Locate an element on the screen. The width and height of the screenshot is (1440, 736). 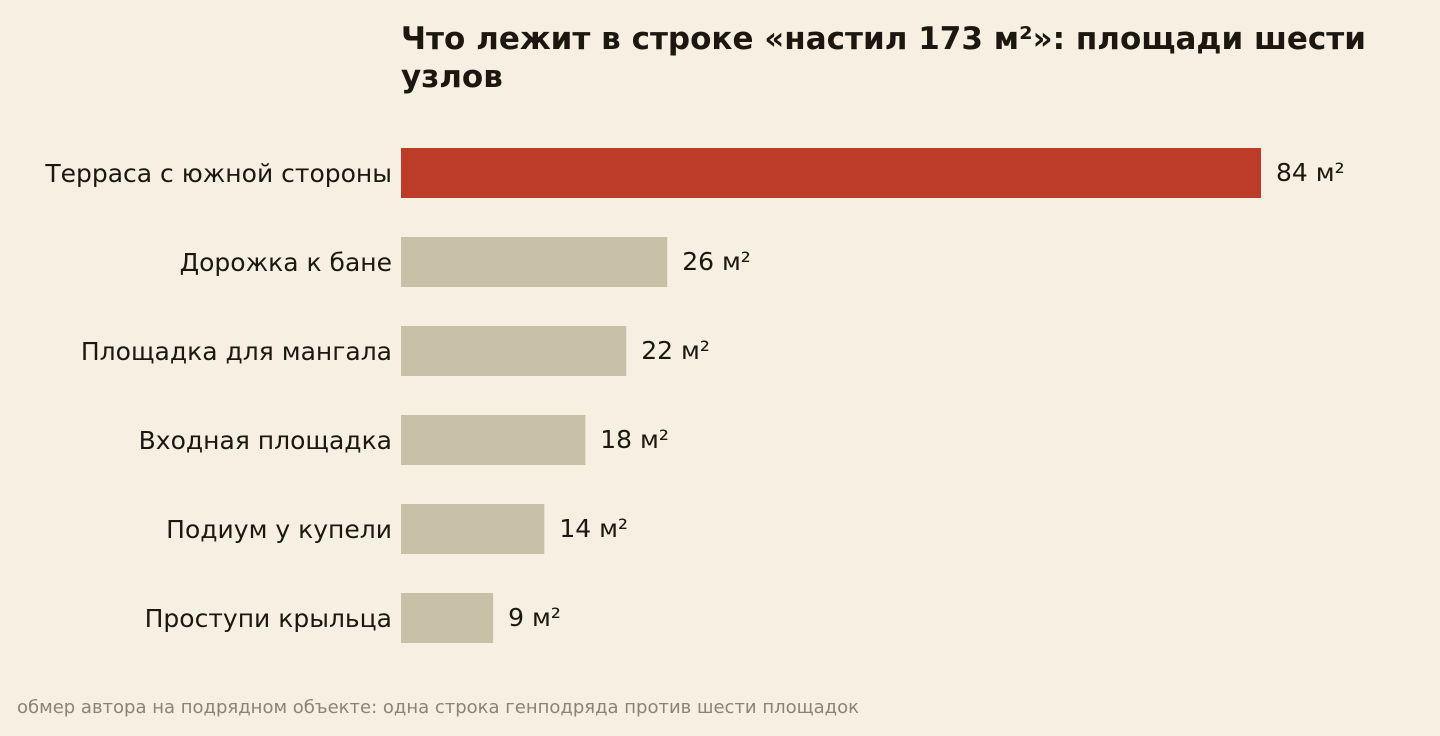
value-label: 18 м² is located at coordinates (634, 439).